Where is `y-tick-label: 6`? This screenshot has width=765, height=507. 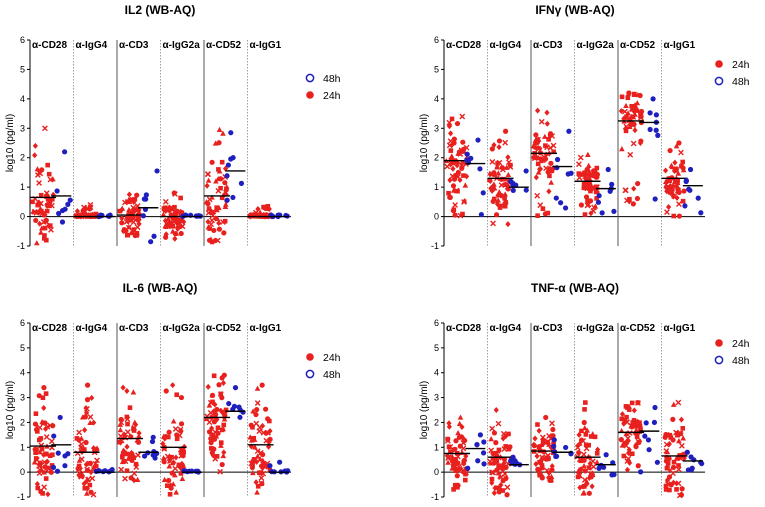 y-tick-label: 6 is located at coordinates (436, 323).